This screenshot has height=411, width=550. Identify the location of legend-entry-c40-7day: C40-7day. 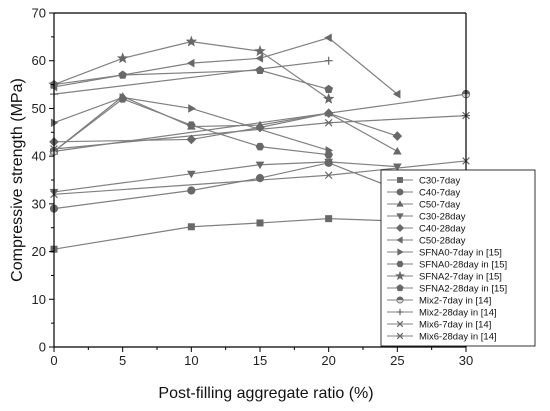
(439, 193).